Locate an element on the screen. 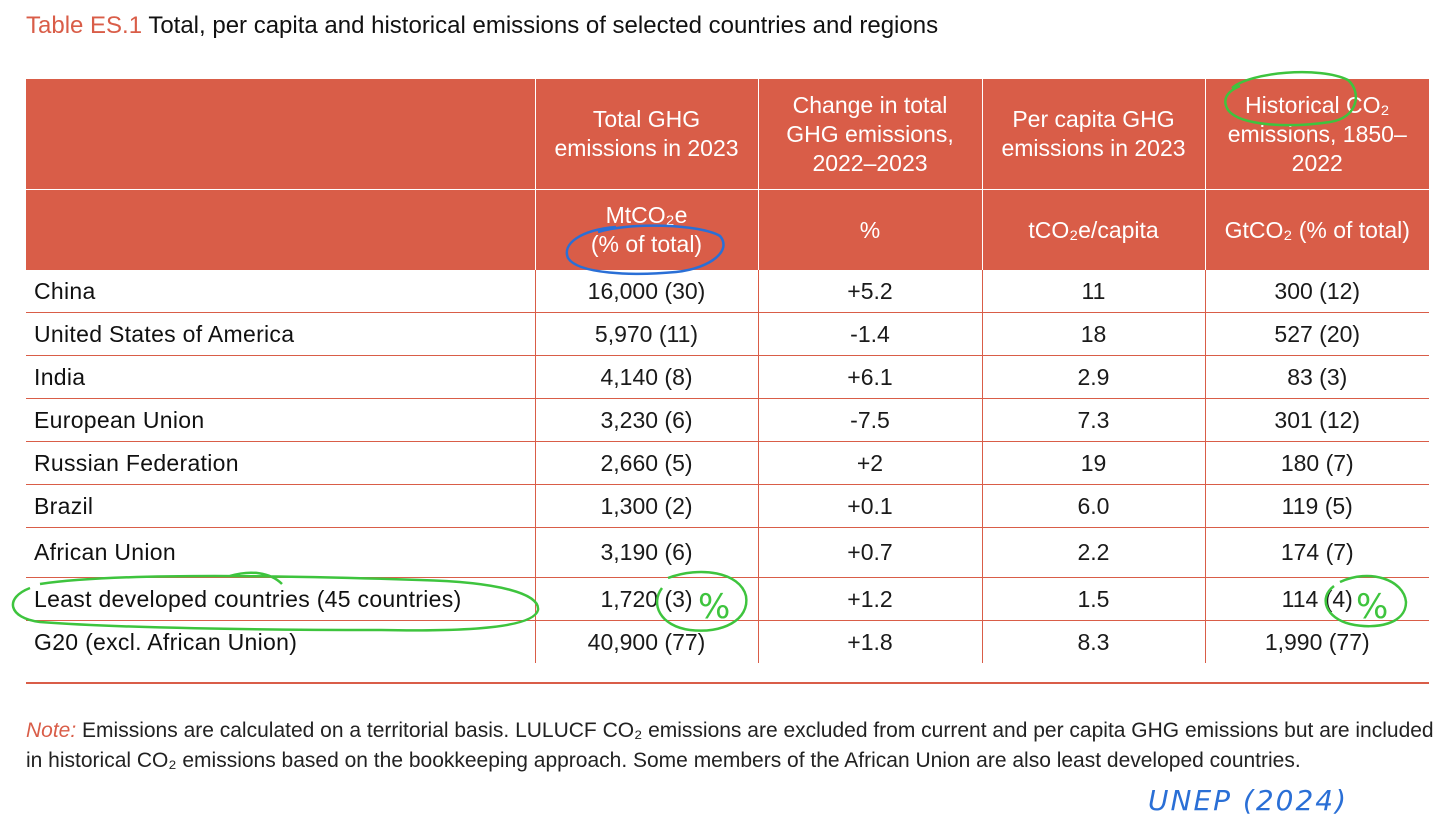  row-change: +1.2 is located at coordinates (869, 599).